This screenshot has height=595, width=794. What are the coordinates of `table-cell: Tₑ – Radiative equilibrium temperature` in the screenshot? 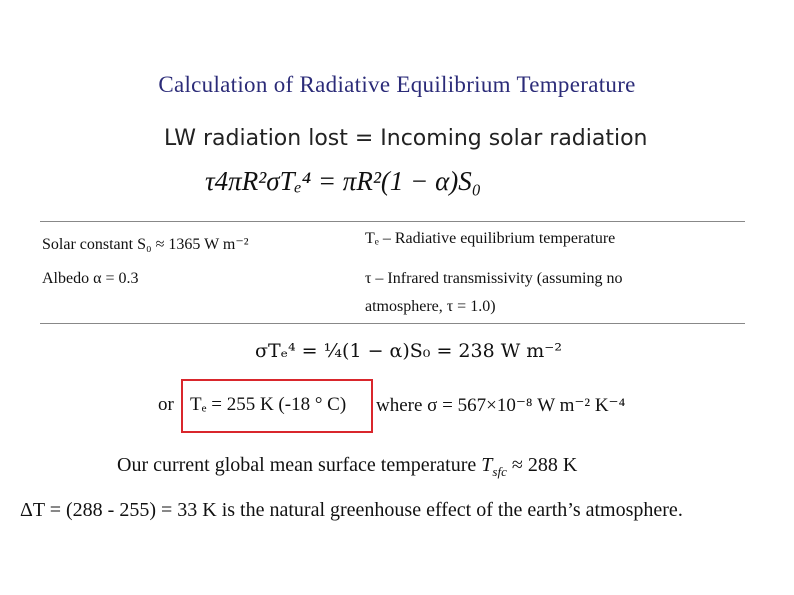 It's located at (490, 238).